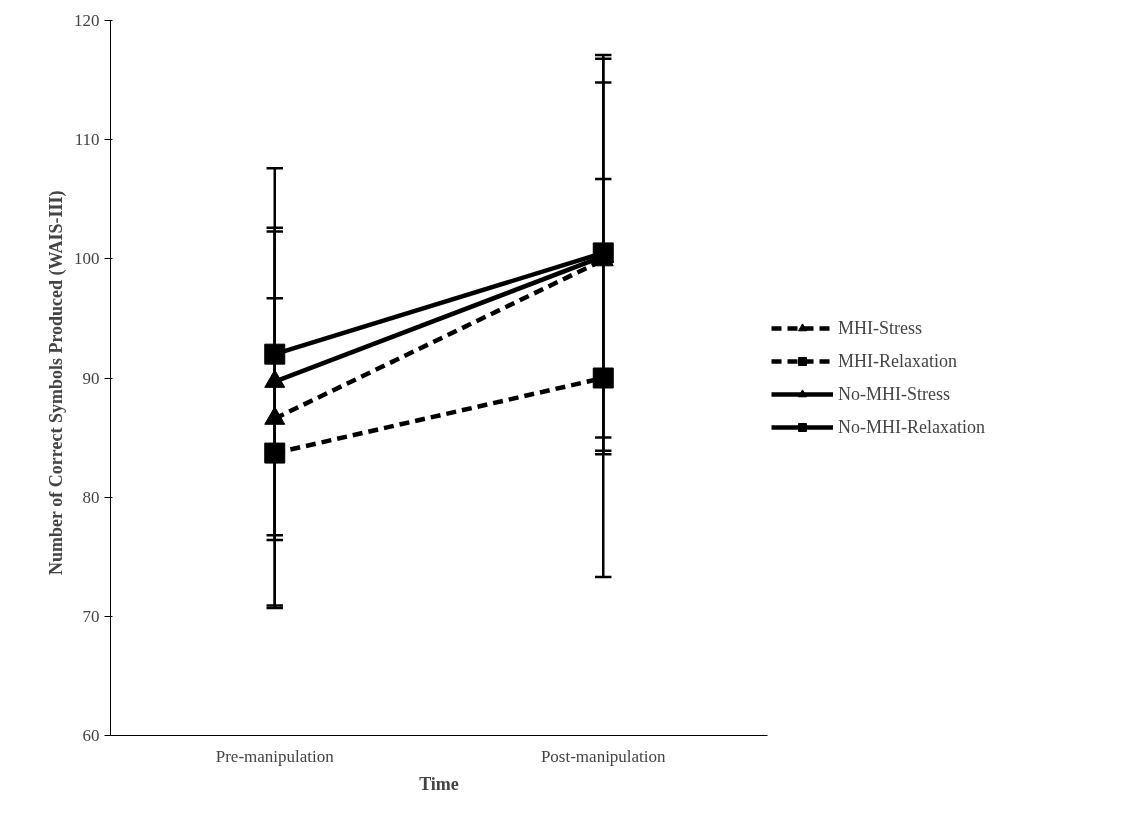  I want to click on y-tick-label: 100, so click(87, 259).